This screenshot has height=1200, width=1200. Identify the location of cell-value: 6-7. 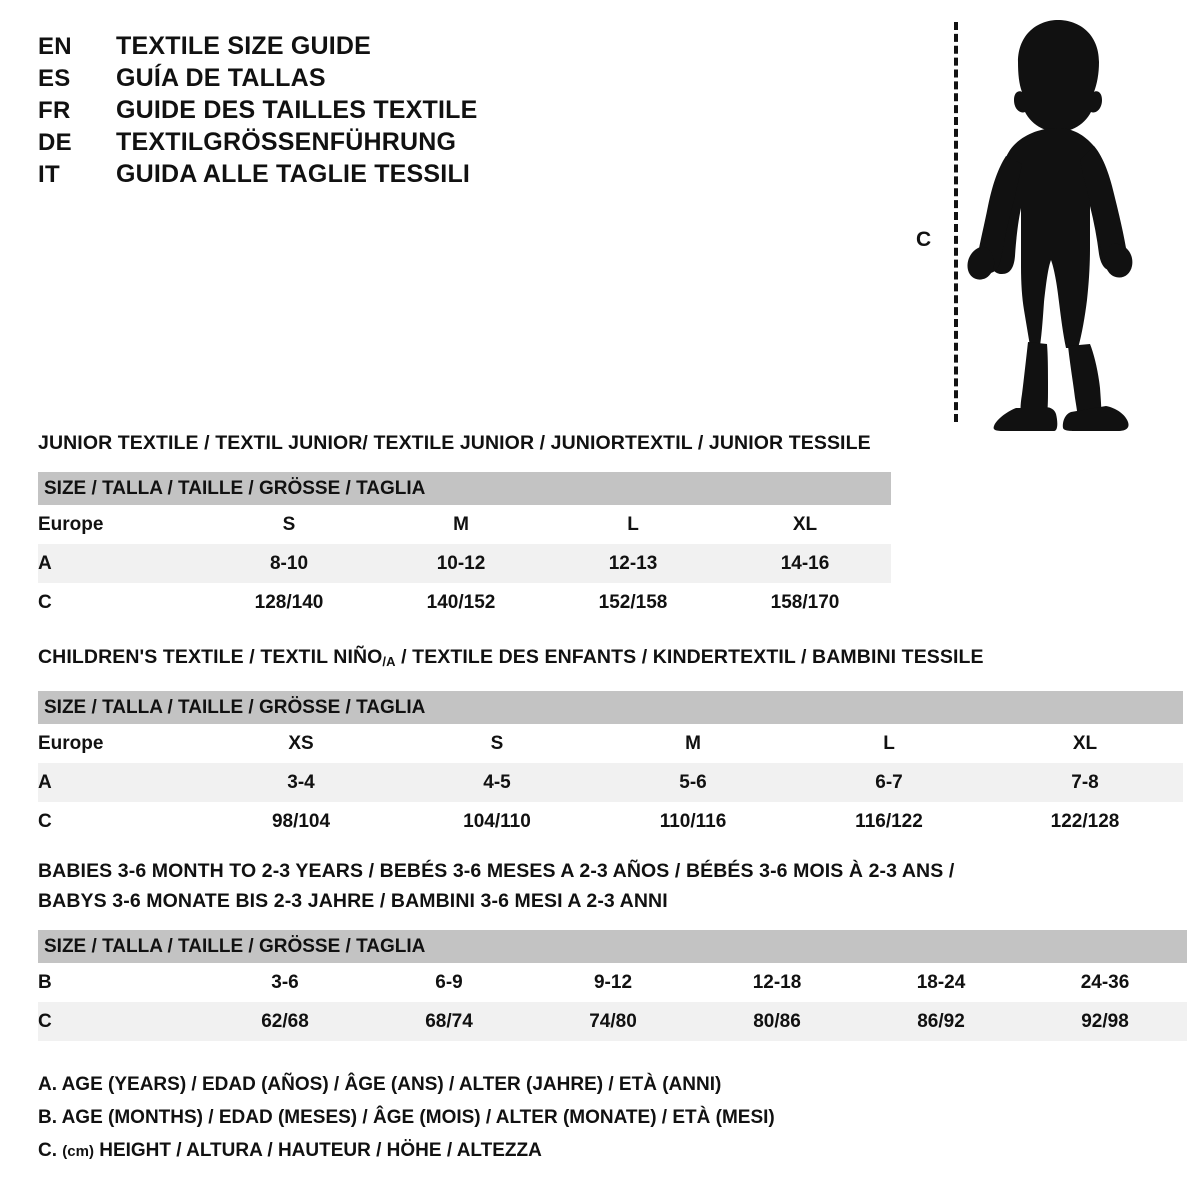
(889, 782).